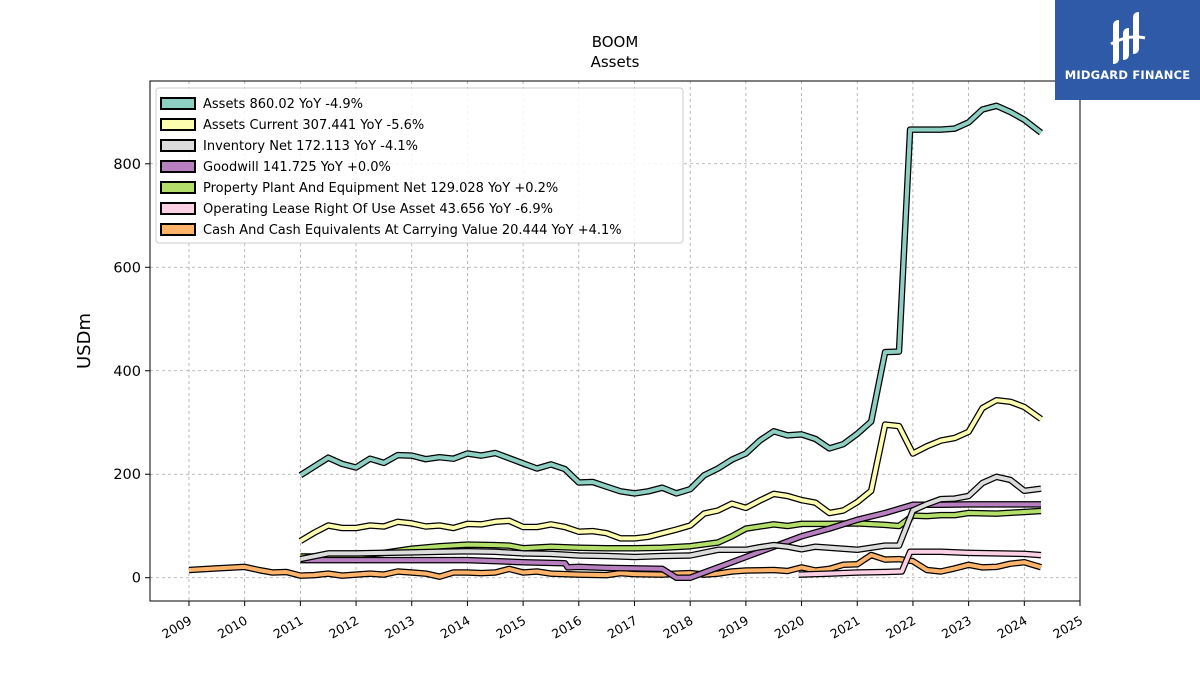 The width and height of the screenshot is (1200, 675). Describe the element at coordinates (176, 627) in the screenshot. I see `x-tick-label: 2009` at that location.